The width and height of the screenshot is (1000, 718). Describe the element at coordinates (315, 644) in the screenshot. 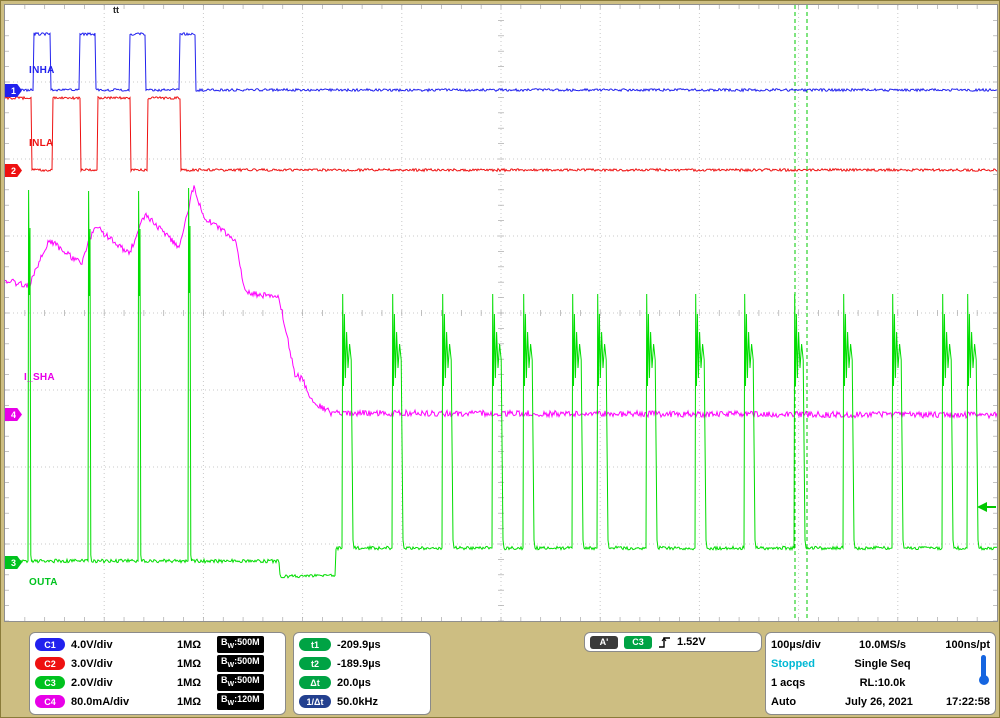

I see `cursor-badge-t1: t1` at that location.